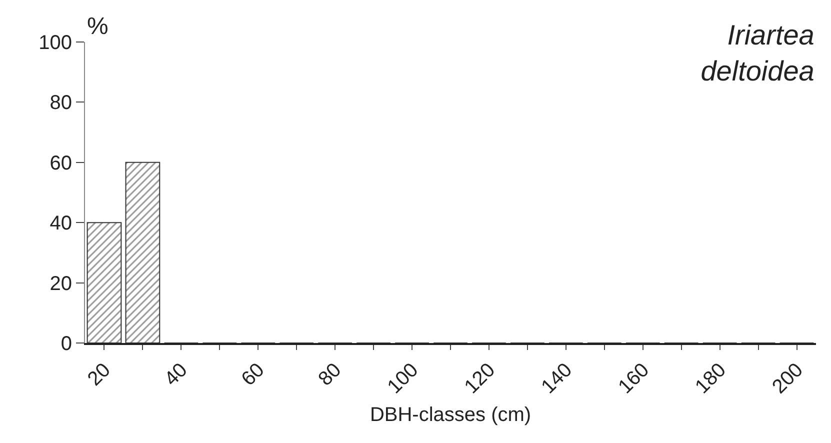  What do you see at coordinates (330, 374) in the screenshot?
I see `x-tick-label: 80` at bounding box center [330, 374].